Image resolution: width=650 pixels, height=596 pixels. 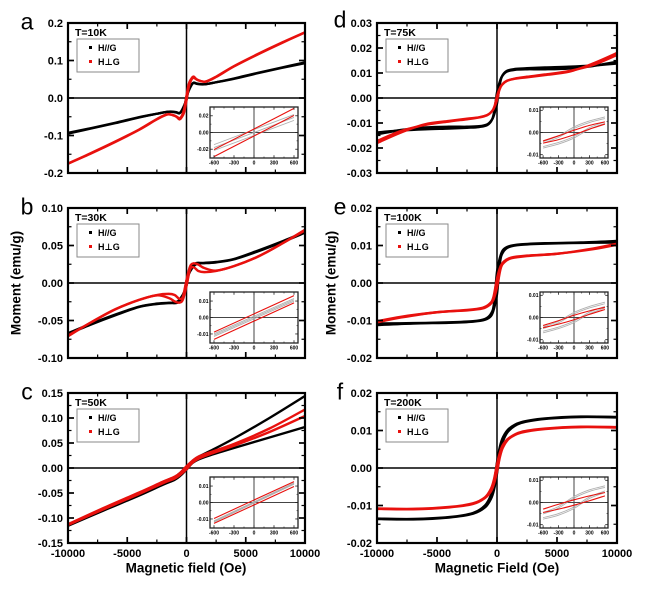 I want to click on panel-letter-d: d, so click(x=340, y=19).